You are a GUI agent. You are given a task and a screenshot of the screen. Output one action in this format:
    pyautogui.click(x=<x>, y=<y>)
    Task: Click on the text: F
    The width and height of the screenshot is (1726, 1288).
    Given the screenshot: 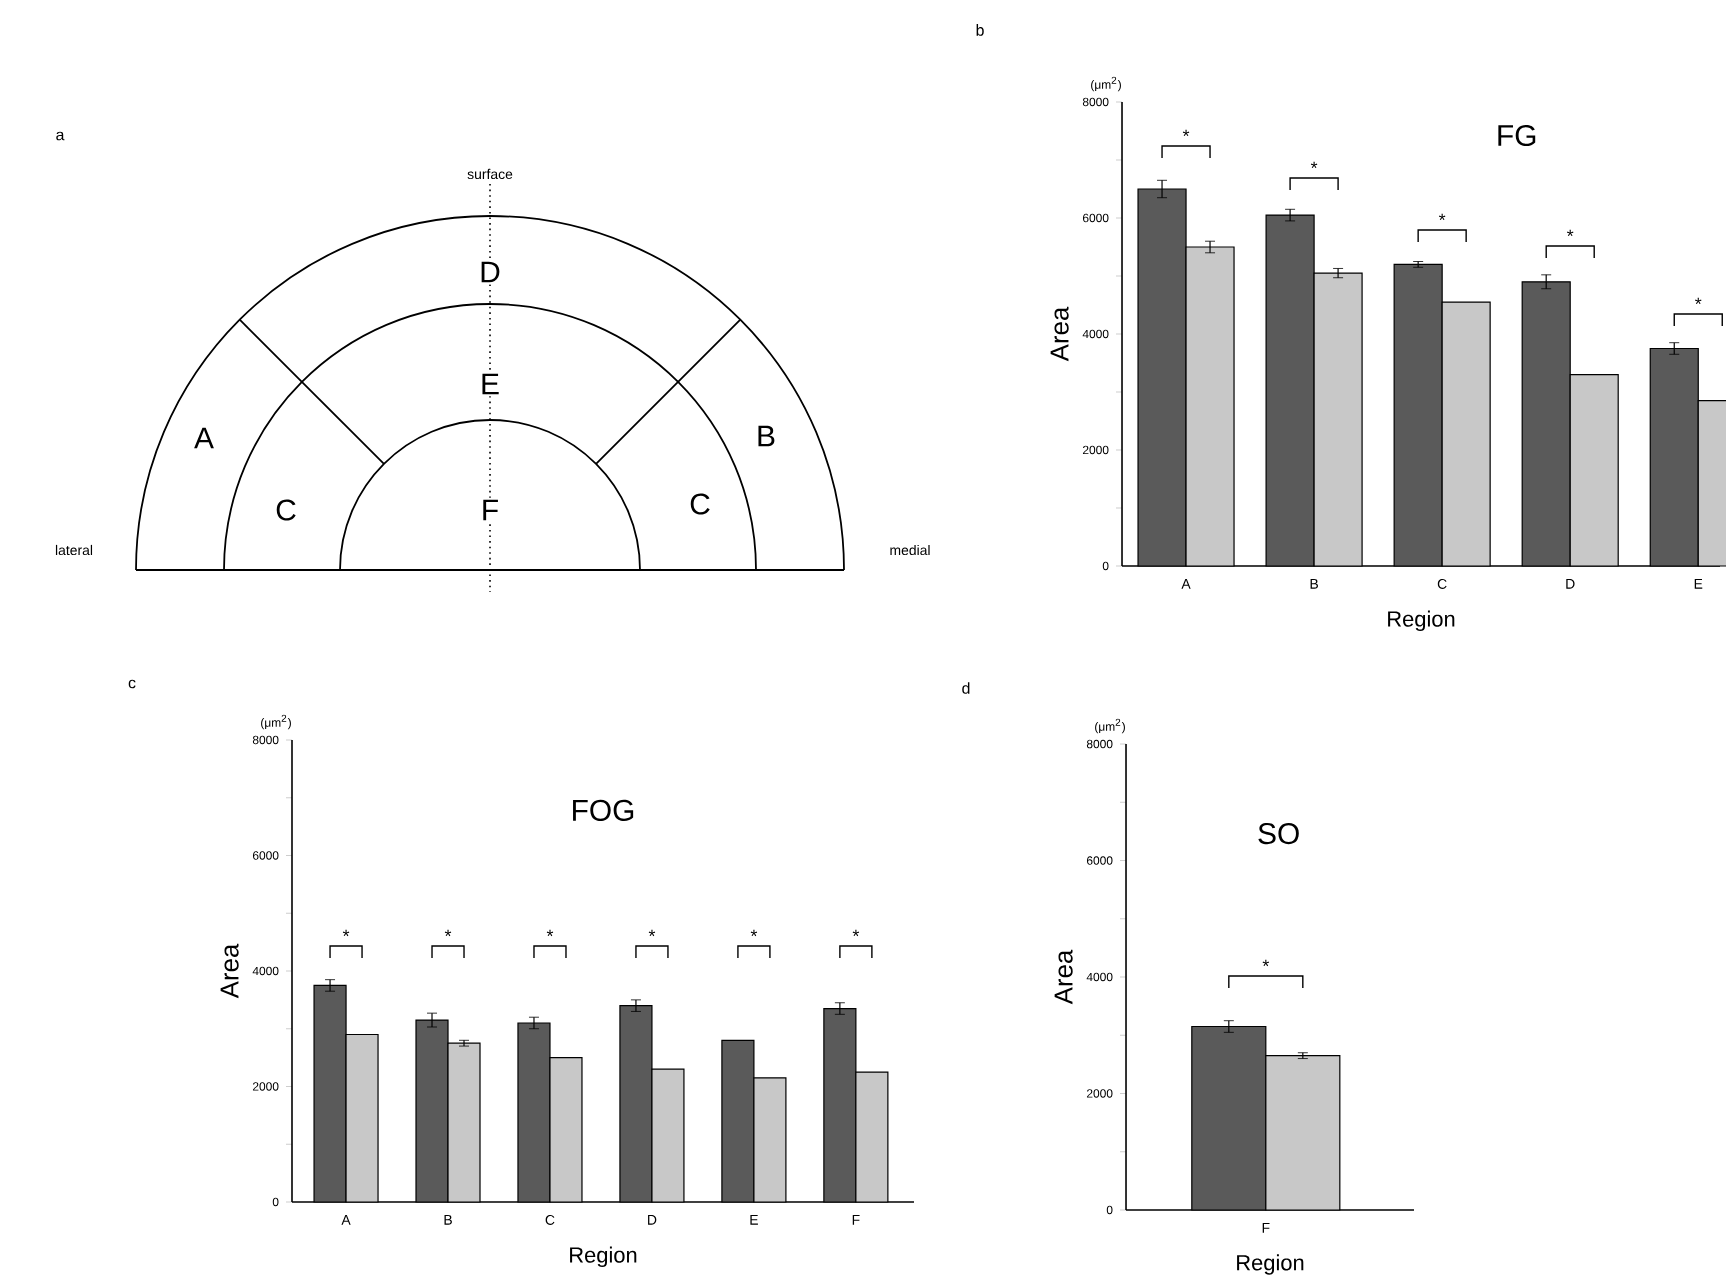 What is the action you would take?
    pyautogui.click(x=490, y=510)
    